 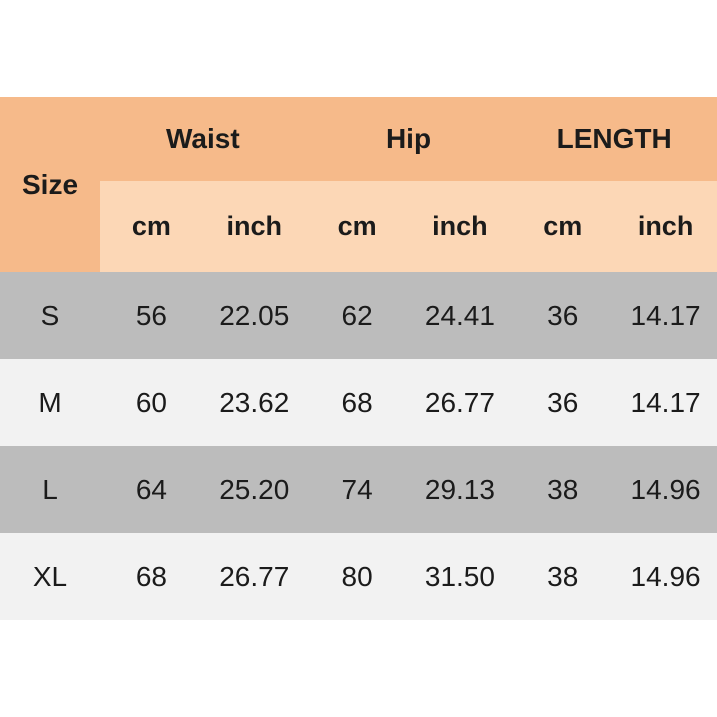 What do you see at coordinates (357, 402) in the screenshot?
I see `value-cell-hip-cm: 68` at bounding box center [357, 402].